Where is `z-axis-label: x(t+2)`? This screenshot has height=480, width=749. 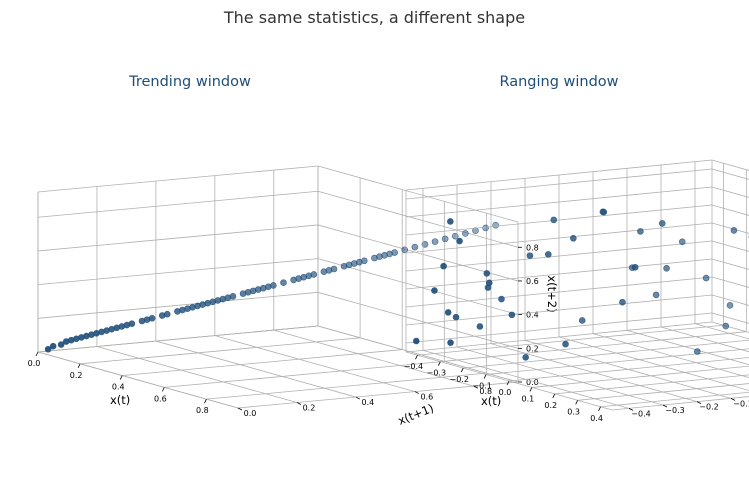
z-axis-label: x(t+2) is located at coordinates (552, 293).